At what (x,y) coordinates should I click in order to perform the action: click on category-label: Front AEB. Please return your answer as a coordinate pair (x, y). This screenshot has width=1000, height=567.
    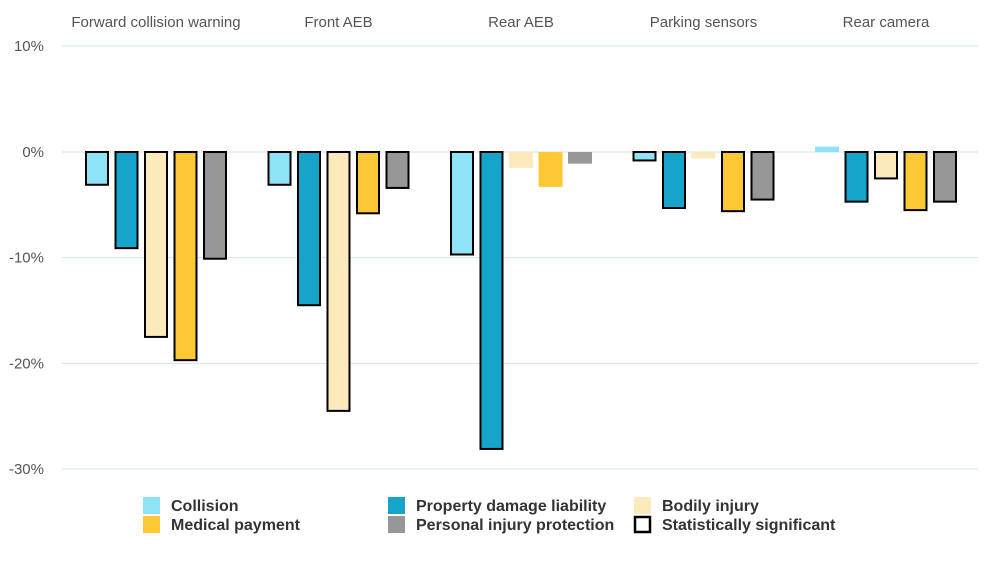
    Looking at the image, I should click on (338, 22).